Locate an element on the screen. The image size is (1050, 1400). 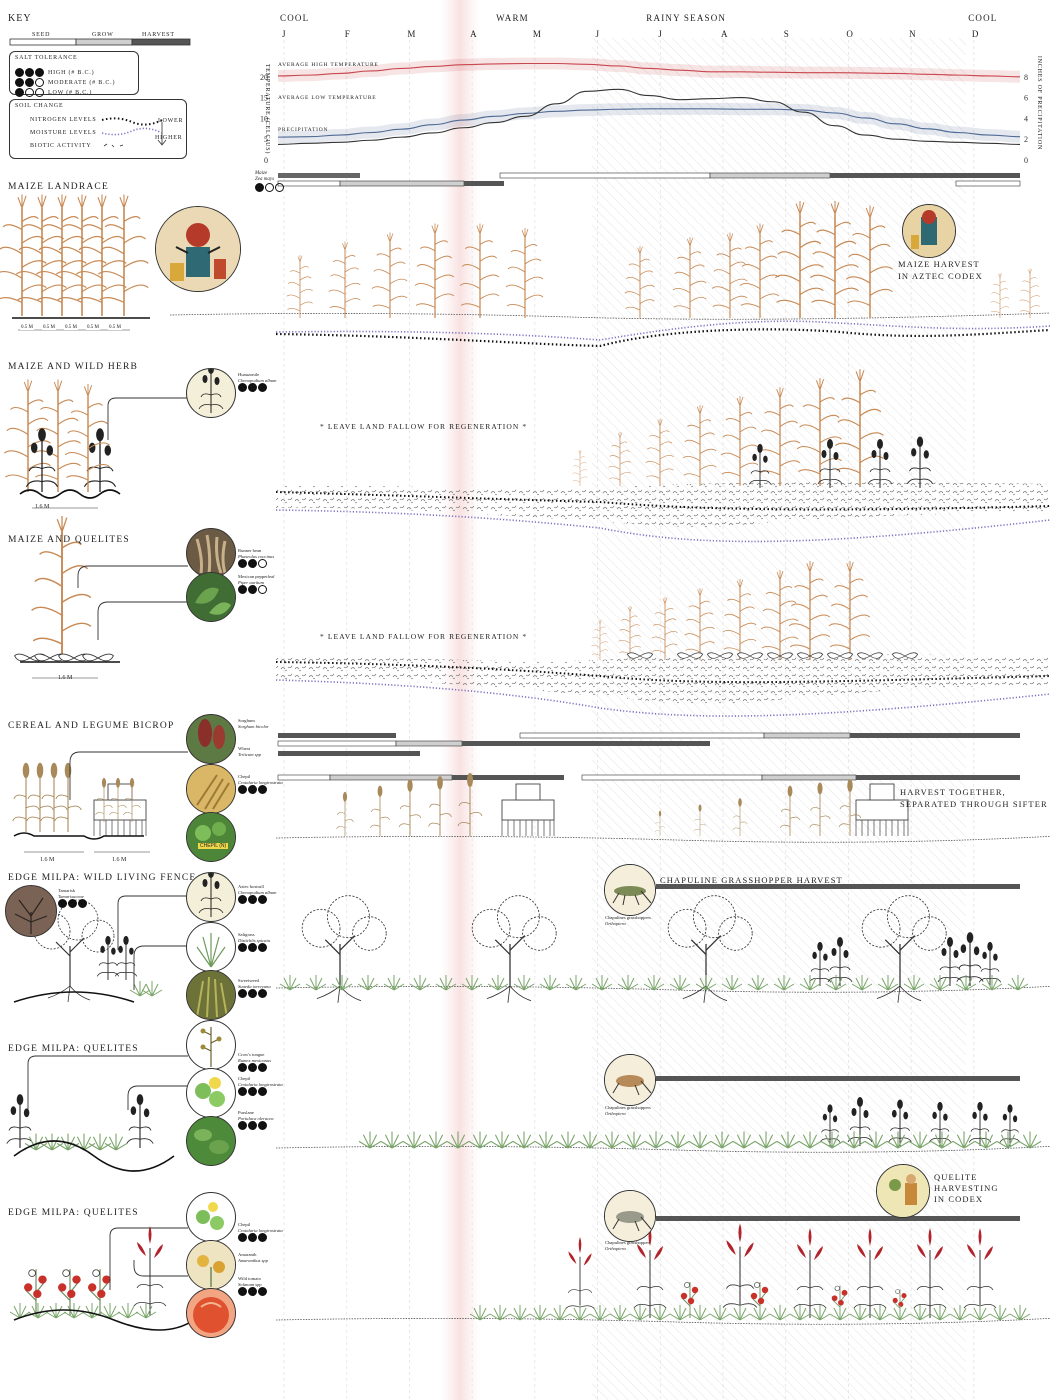
tomato-plant is located at coordinates (99, 1292).